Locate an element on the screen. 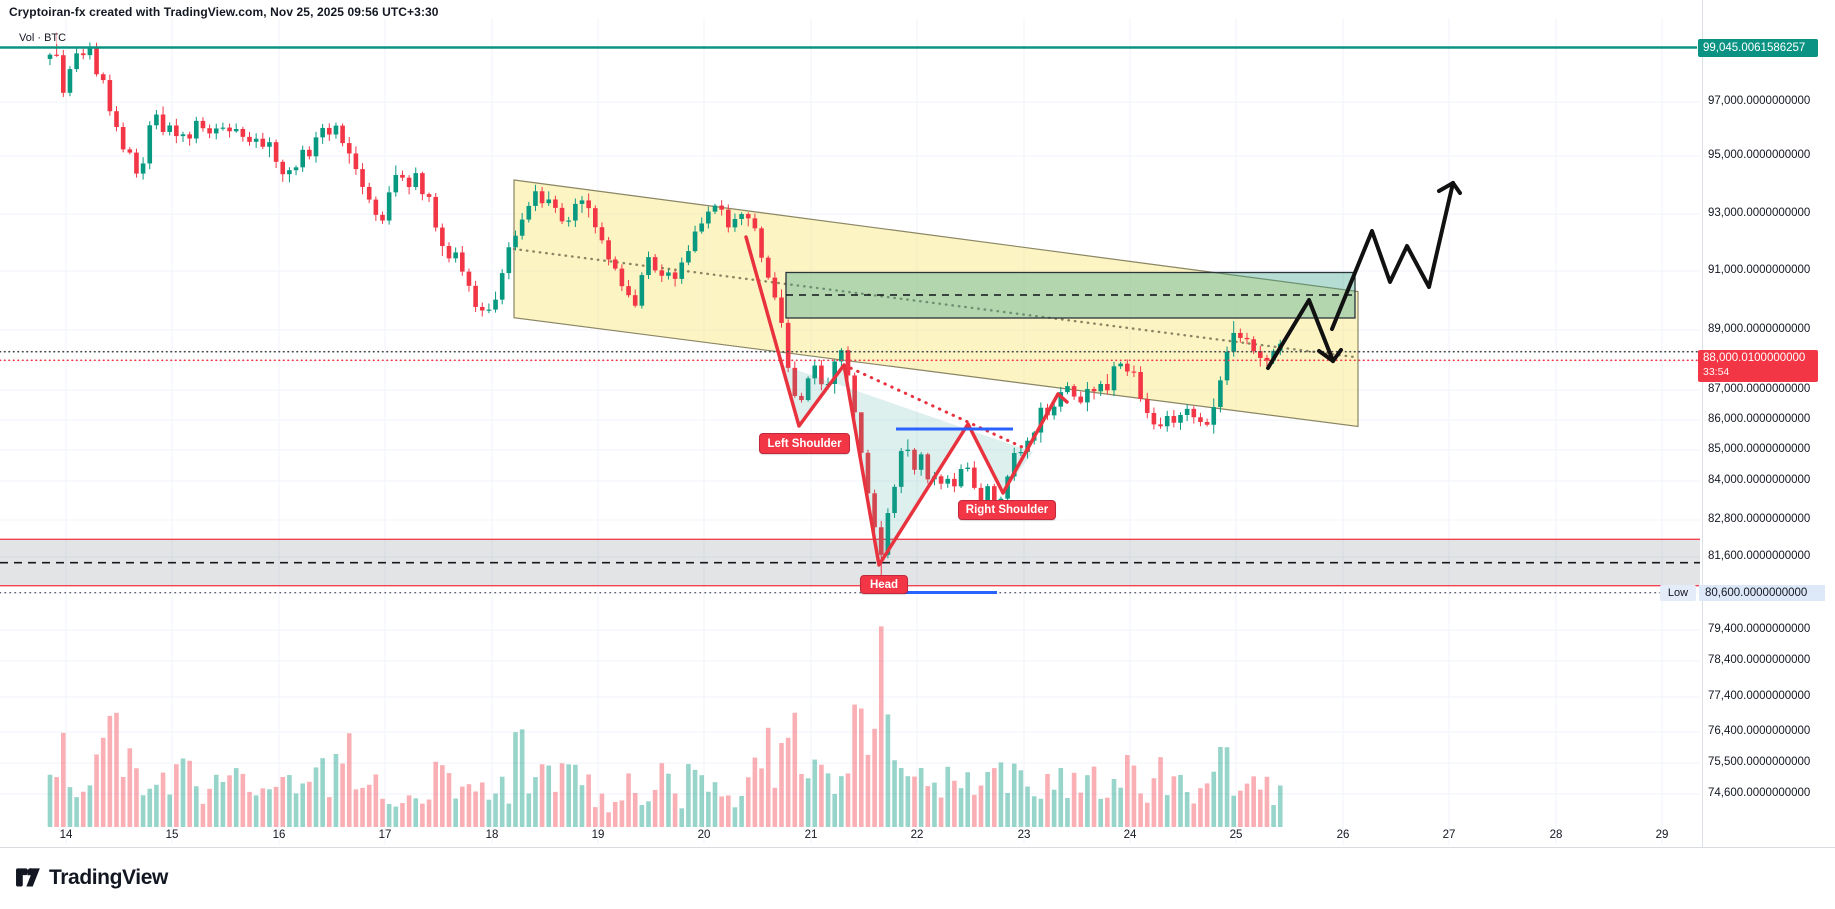  tradingview-logo-text: TradingView is located at coordinates (108, 877).